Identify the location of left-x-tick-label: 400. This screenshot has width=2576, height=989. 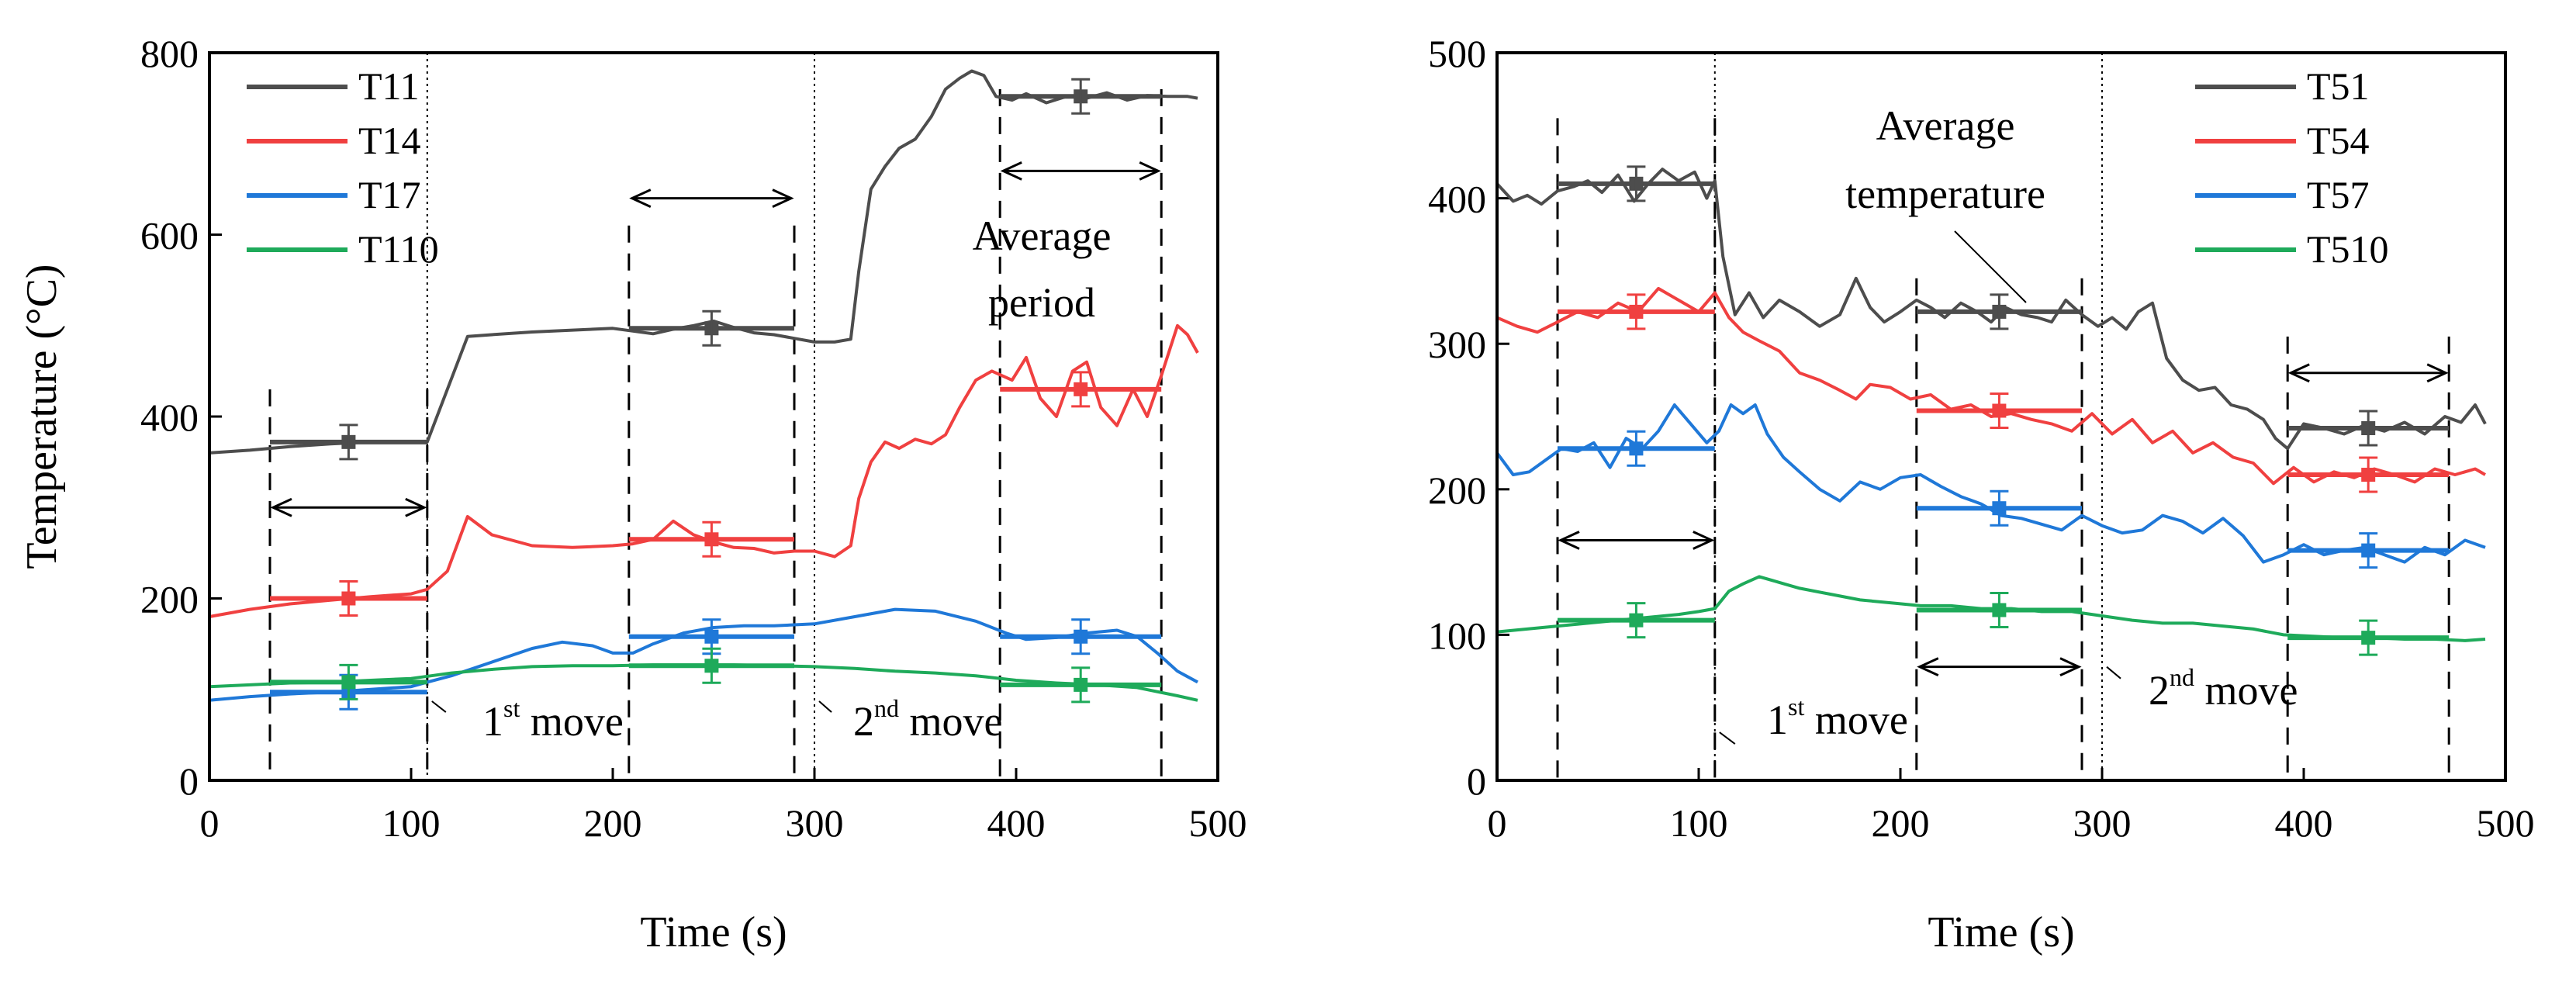
(1016, 823).